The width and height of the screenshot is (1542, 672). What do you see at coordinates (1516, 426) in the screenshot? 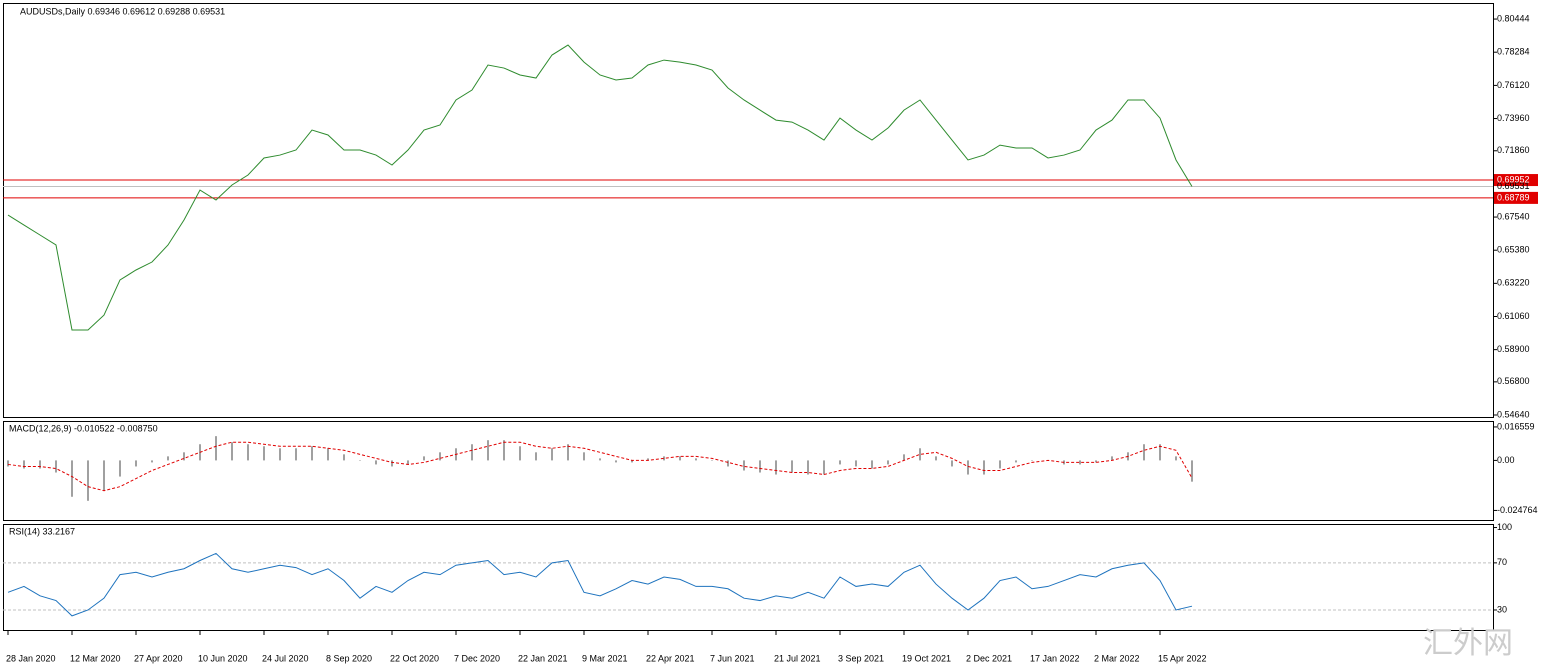
I see `y-tick-label: 0.016559` at bounding box center [1516, 426].